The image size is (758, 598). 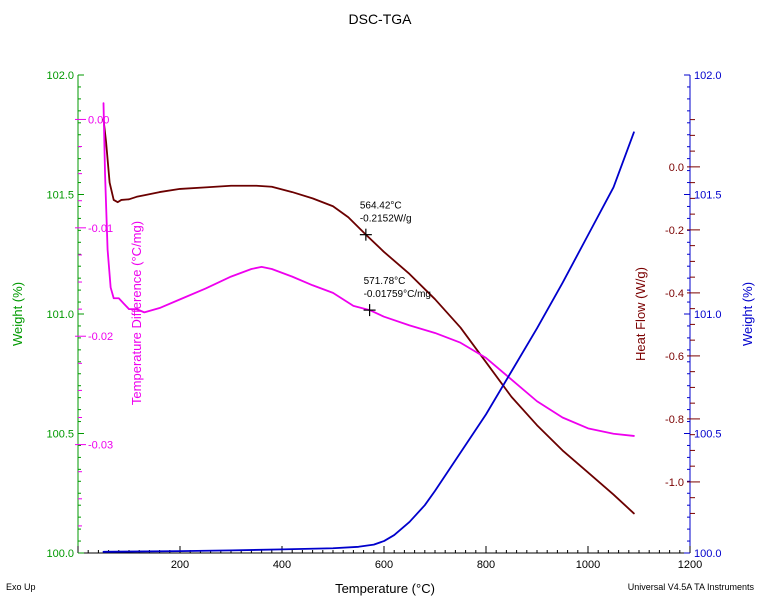 I want to click on x-tick-label: 1200, so click(x=690, y=565).